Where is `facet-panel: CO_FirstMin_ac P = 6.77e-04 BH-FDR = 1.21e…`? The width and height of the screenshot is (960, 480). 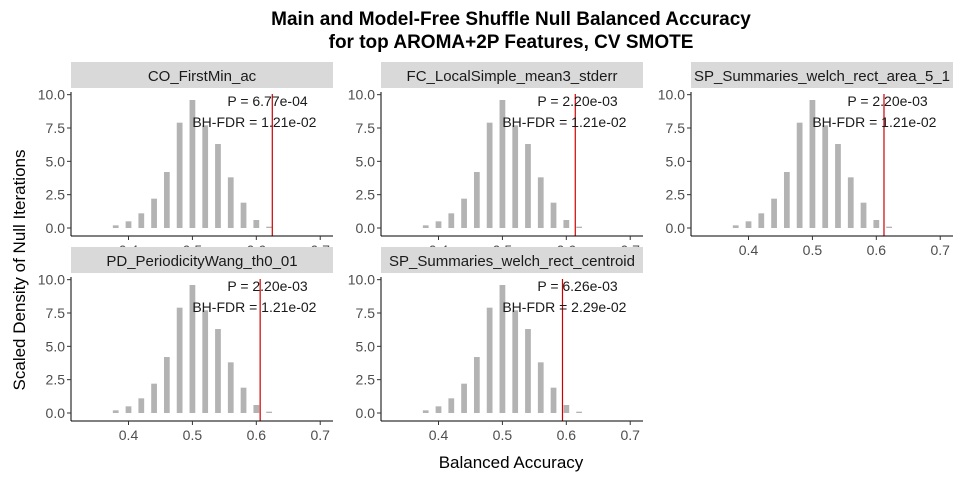 facet-panel: CO_FirstMin_ac P = 6.77e-04 BH-FDR = 1.21e… is located at coordinates (185, 160).